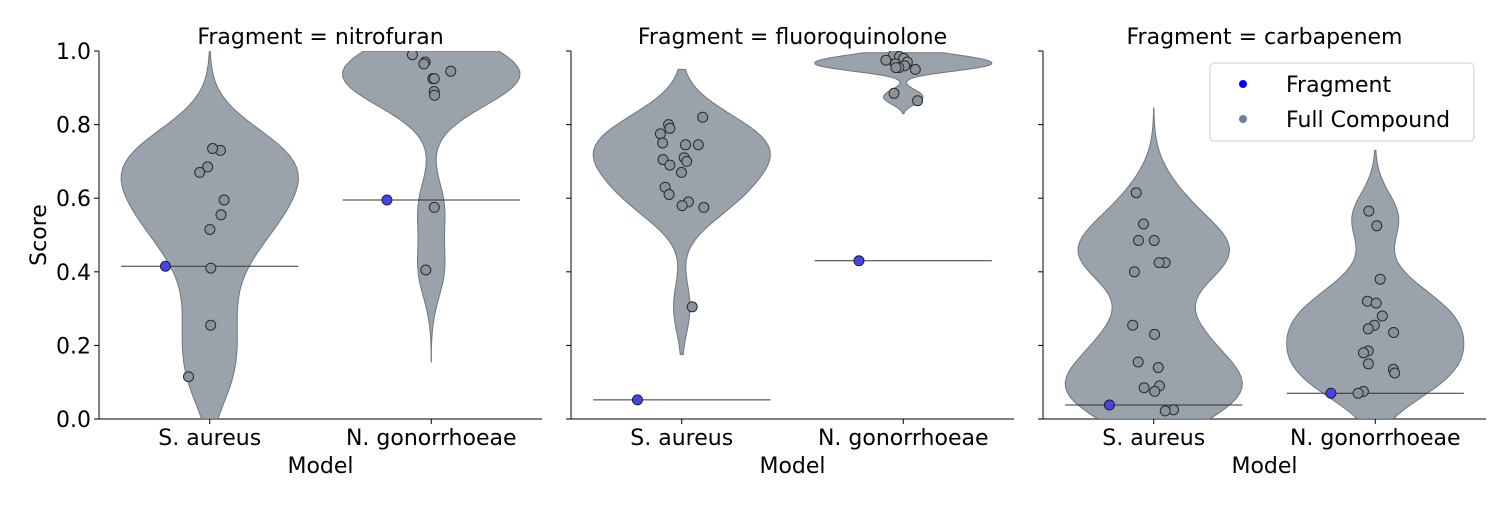  What do you see at coordinates (1368, 120) in the screenshot?
I see `legend-label: Full Compound` at bounding box center [1368, 120].